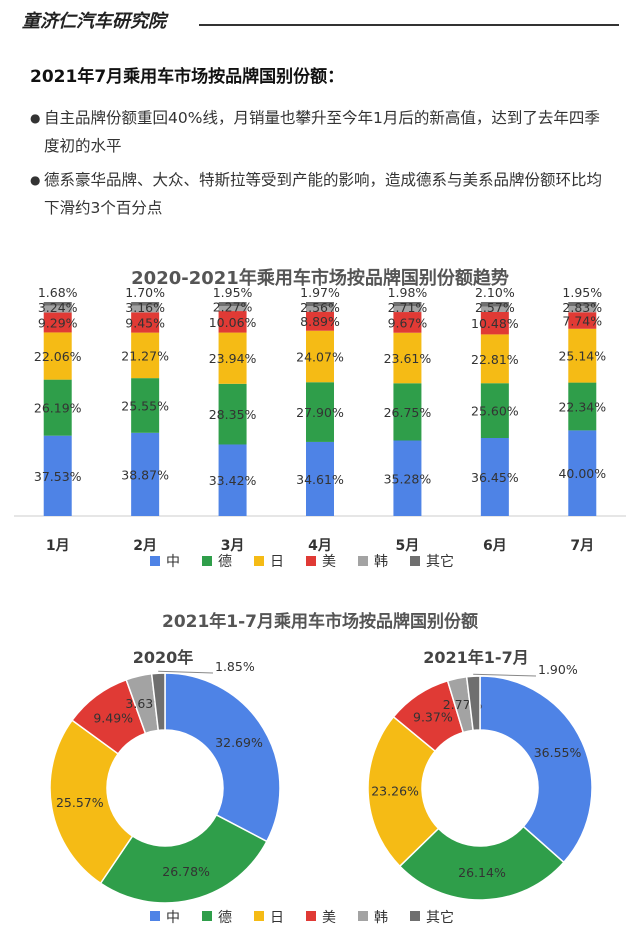 The width and height of the screenshot is (640, 933). Describe the element at coordinates (482, 872) in the screenshot. I see `slice-label: 26.14%` at that location.